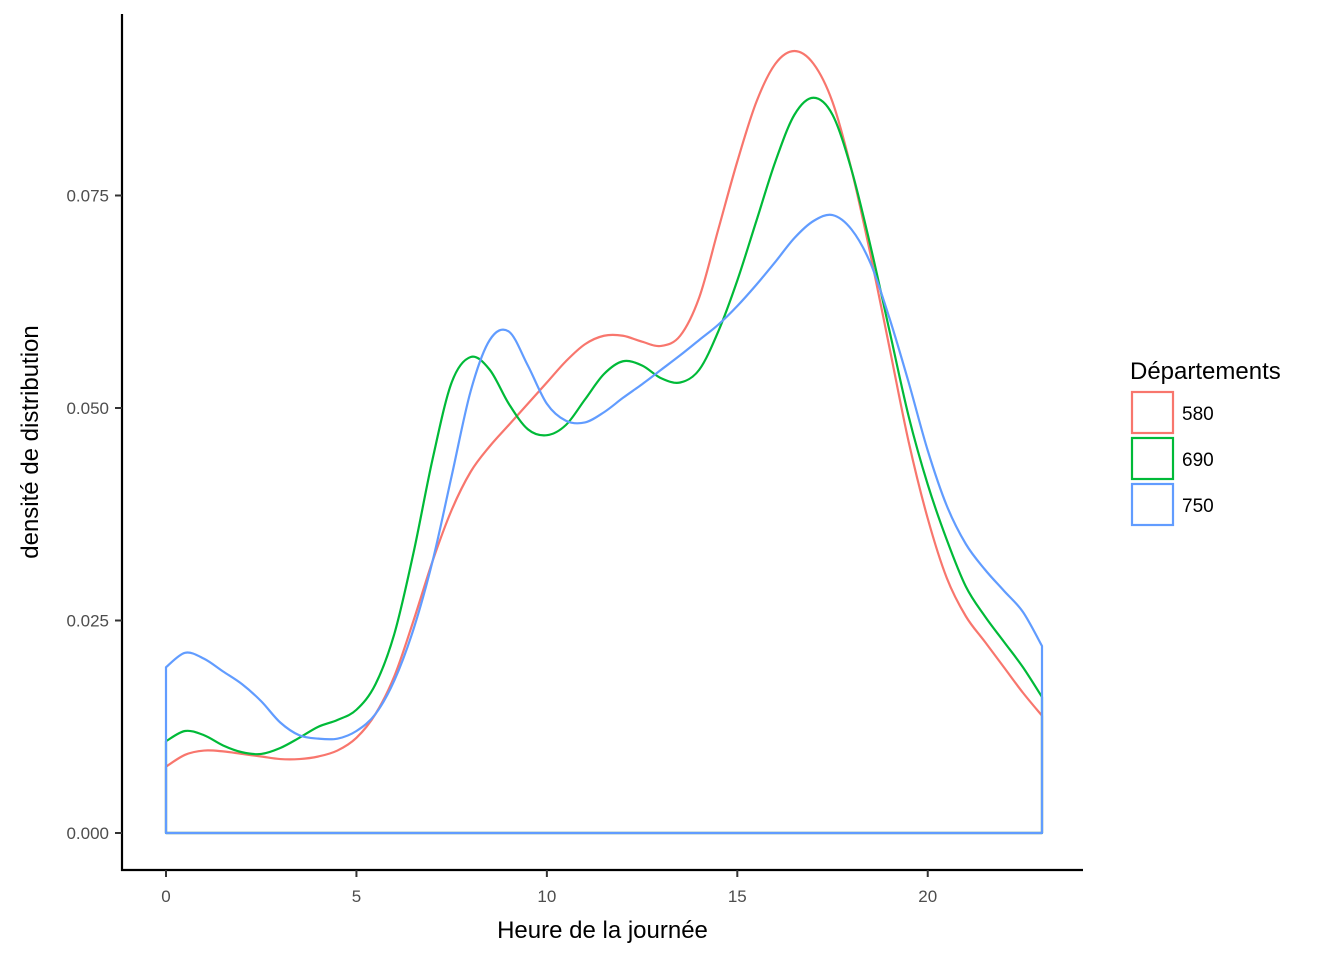 The height and width of the screenshot is (965, 1344). I want to click on y-axis-title: densité de distribution, so click(30, 441).